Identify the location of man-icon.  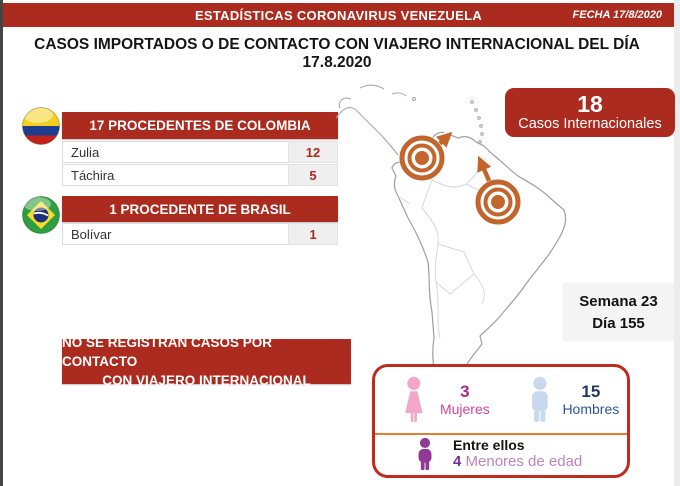
(539, 399).